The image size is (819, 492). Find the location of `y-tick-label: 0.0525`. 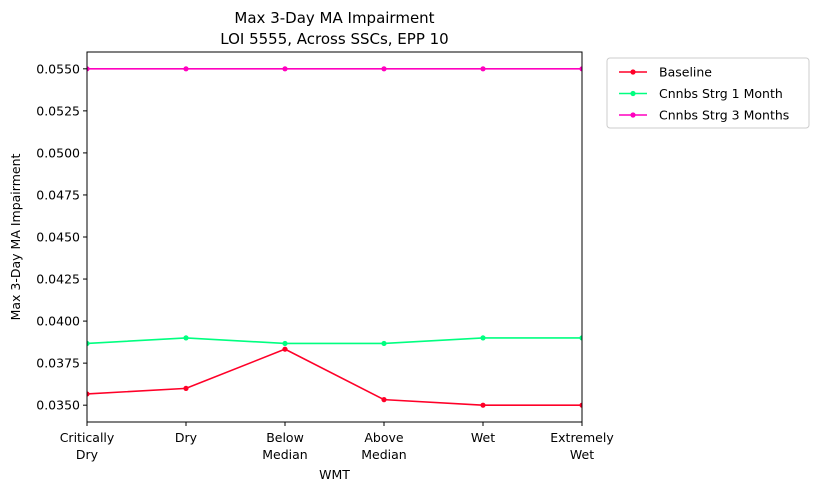

y-tick-label: 0.0525 is located at coordinates (58, 110).